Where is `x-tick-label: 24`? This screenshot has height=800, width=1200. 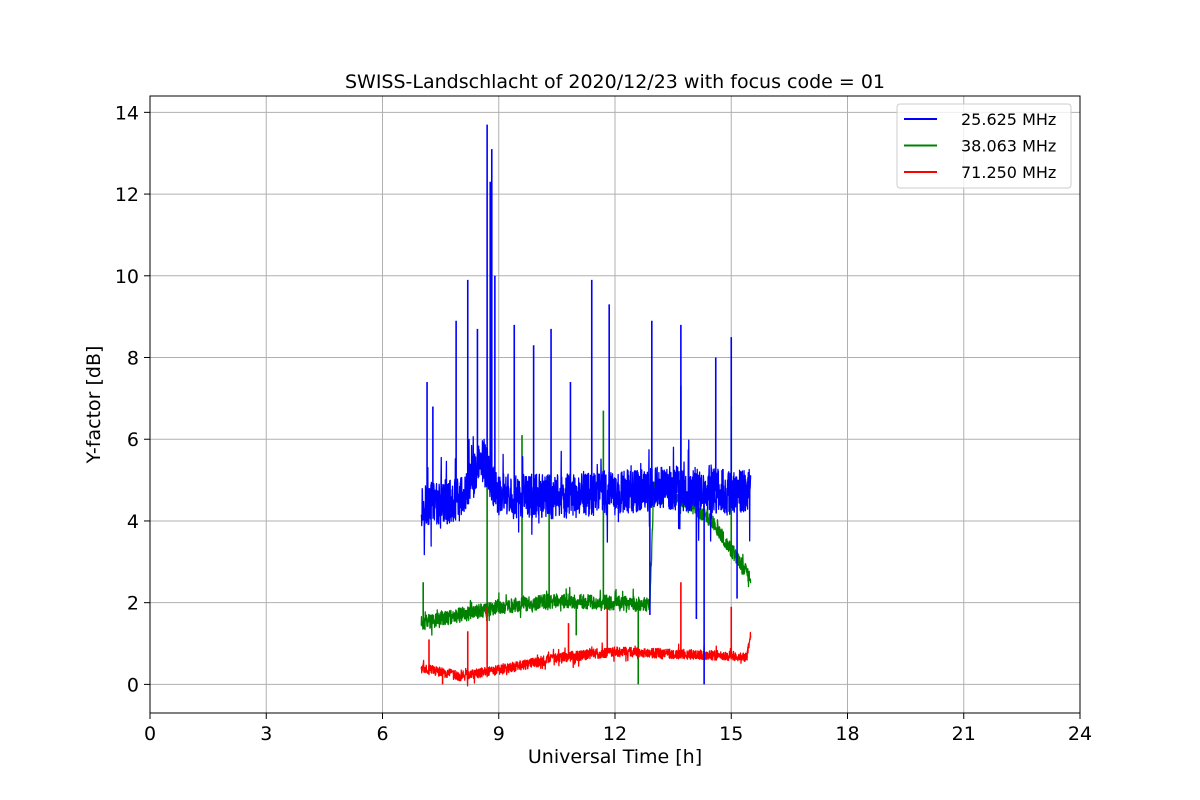
x-tick-label: 24 is located at coordinates (1080, 734).